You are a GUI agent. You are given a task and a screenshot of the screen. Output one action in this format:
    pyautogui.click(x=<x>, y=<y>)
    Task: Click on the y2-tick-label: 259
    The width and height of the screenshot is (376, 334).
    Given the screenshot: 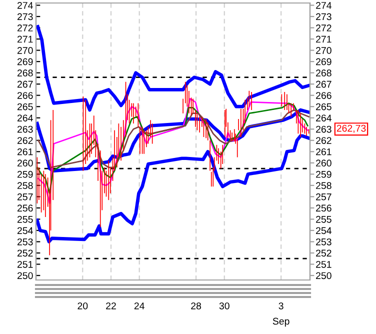 What is the action you would take?
    pyautogui.click(x=324, y=174)
    